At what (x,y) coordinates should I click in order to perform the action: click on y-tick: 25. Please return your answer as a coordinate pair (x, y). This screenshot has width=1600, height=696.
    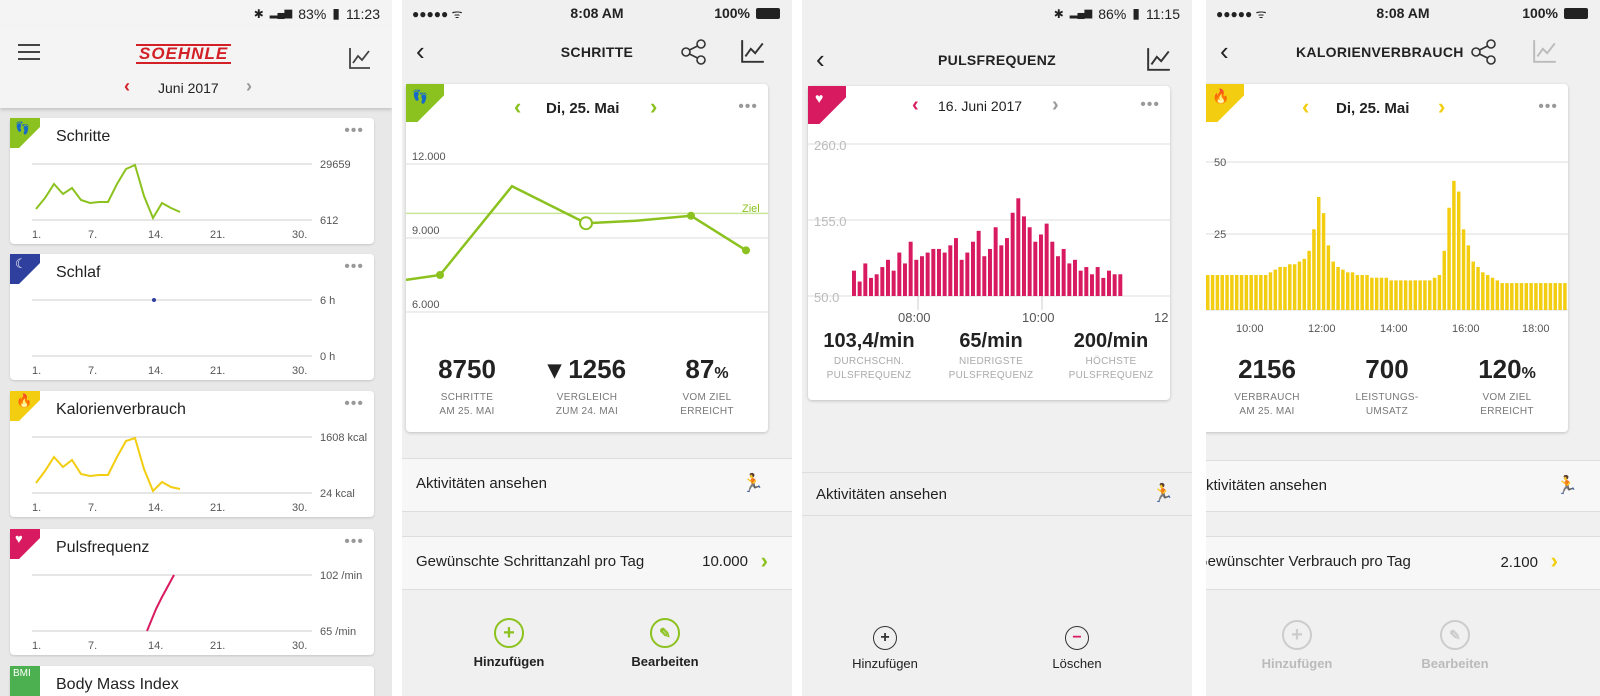
    Looking at the image, I should click on (1220, 235).